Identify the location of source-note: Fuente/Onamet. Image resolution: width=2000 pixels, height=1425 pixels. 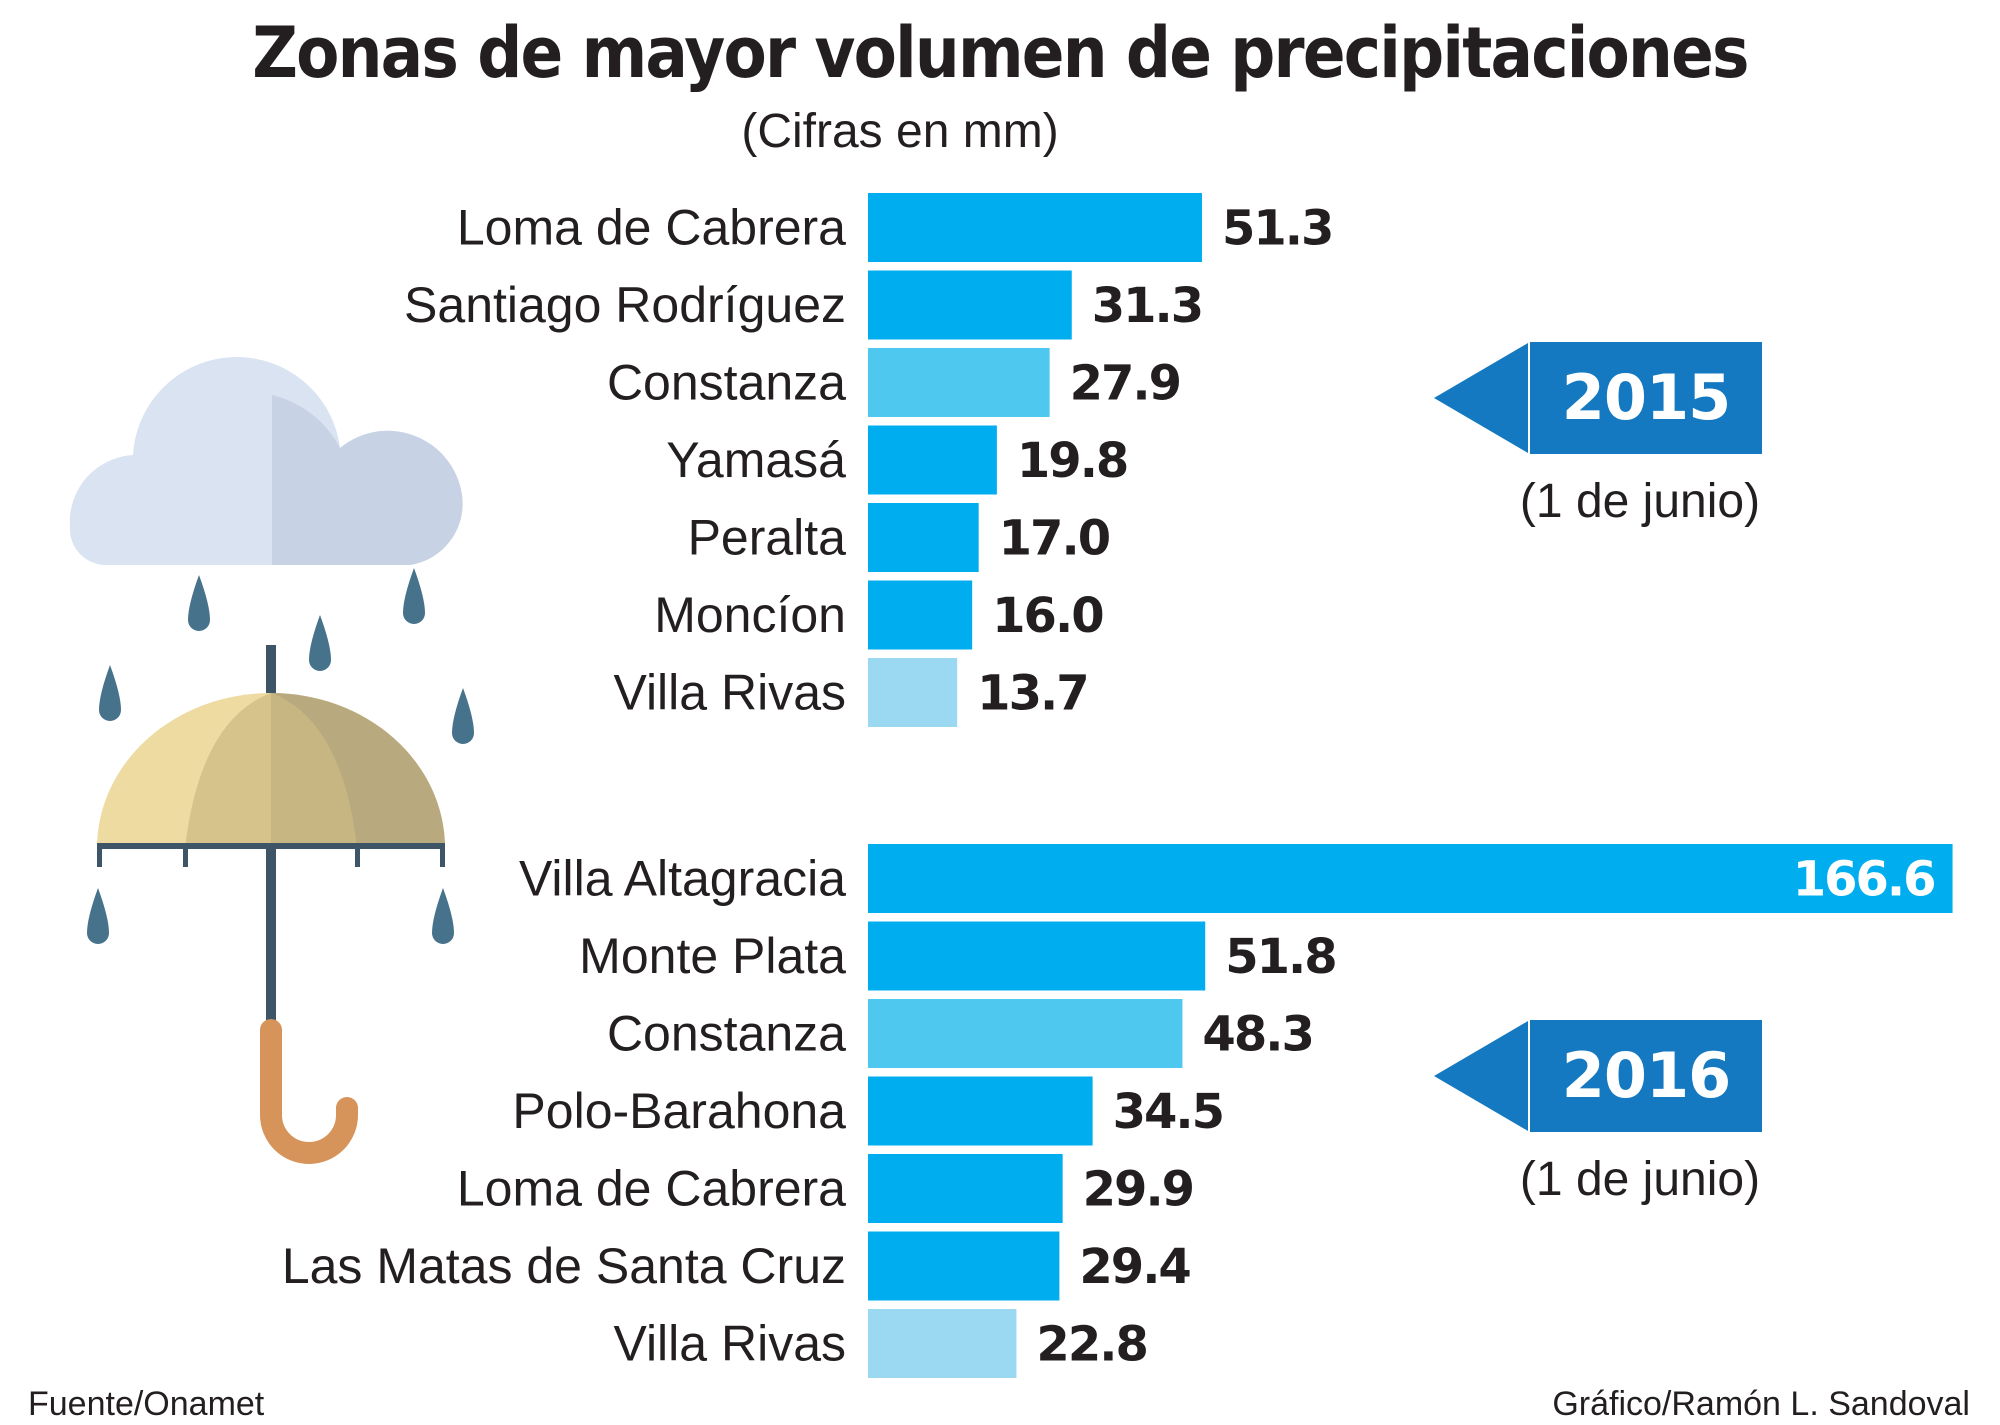
(146, 1404).